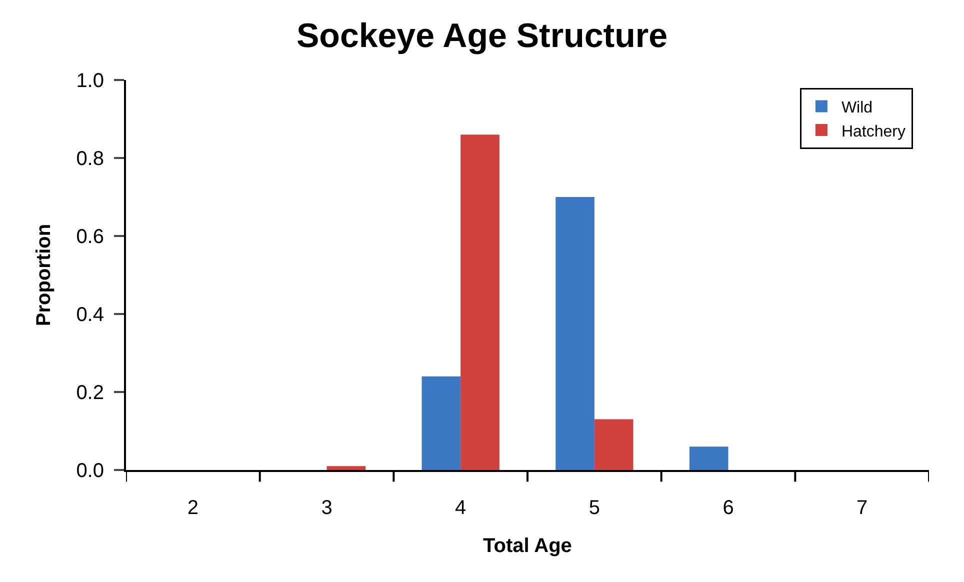  Describe the element at coordinates (326, 508) in the screenshot. I see `x-tick-label: 3` at that location.